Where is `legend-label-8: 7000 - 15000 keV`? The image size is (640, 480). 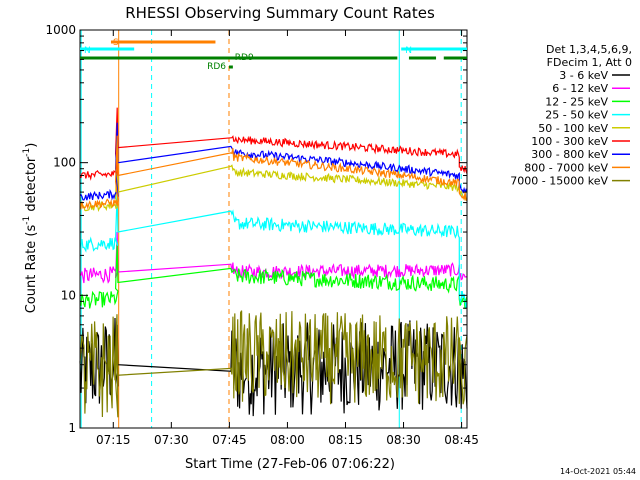
legend-label-8: 7000 - 15000 keV is located at coordinates (559, 181).